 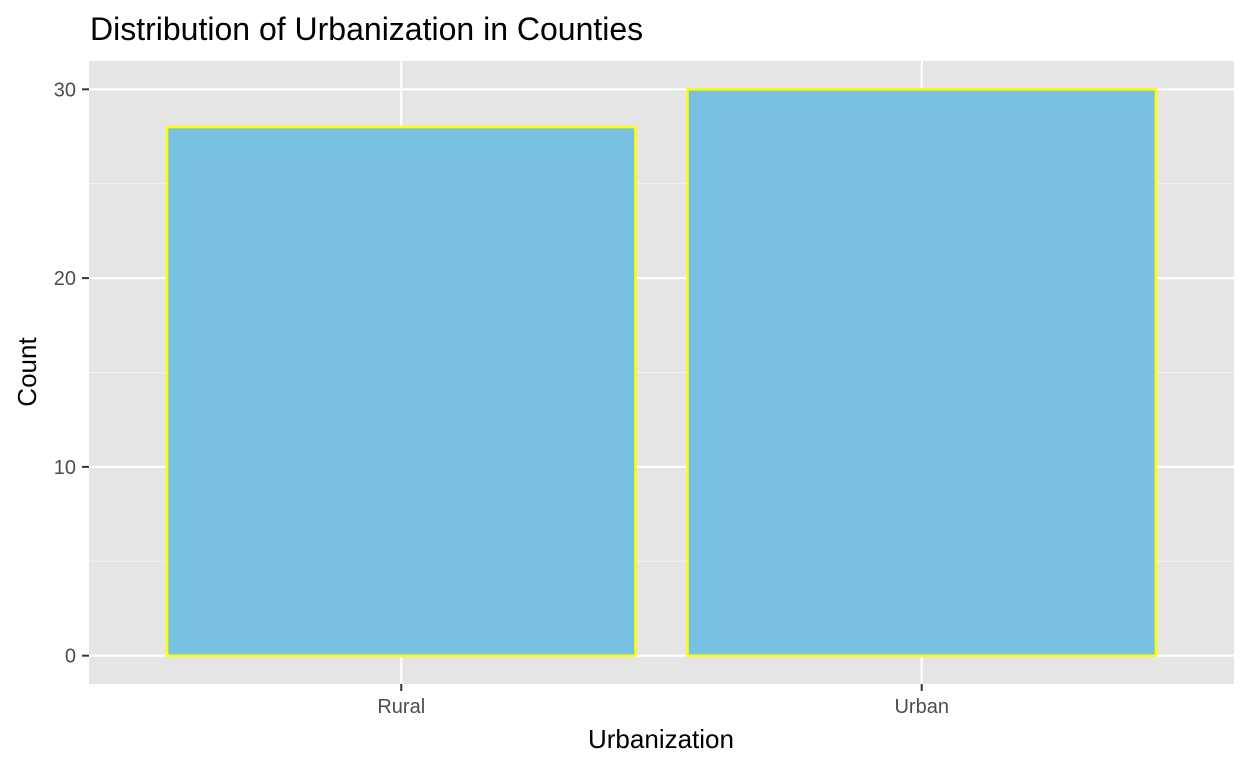 I want to click on y-tick-label: 30, so click(x=65, y=90).